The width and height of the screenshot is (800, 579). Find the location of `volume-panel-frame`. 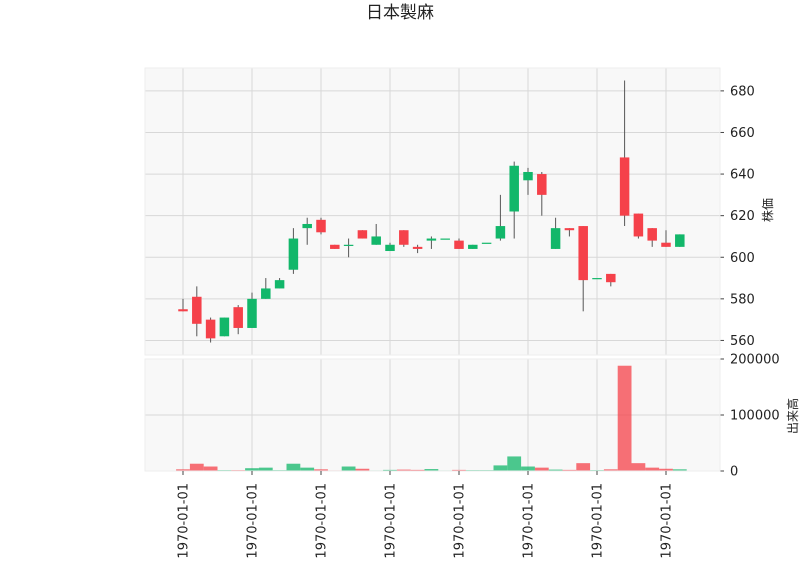

volume-panel-frame is located at coordinates (432, 415).